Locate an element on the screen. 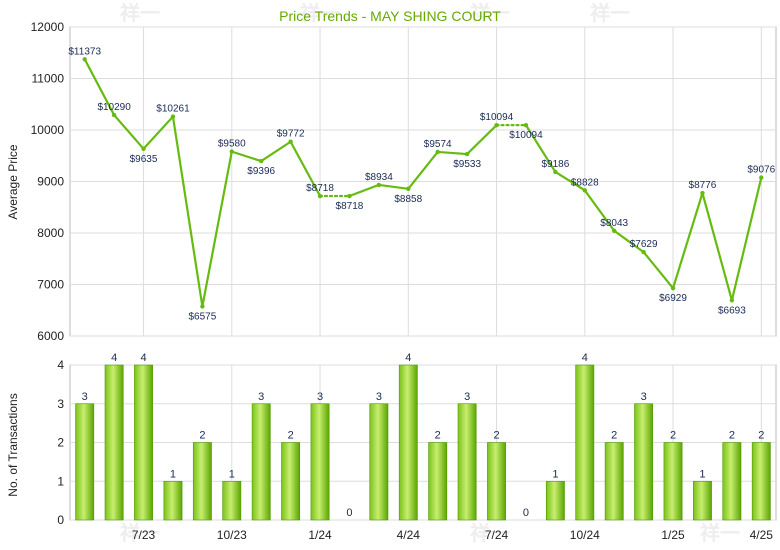 The image size is (780, 550). transactions-y-tick-label: 2 is located at coordinates (60, 443).